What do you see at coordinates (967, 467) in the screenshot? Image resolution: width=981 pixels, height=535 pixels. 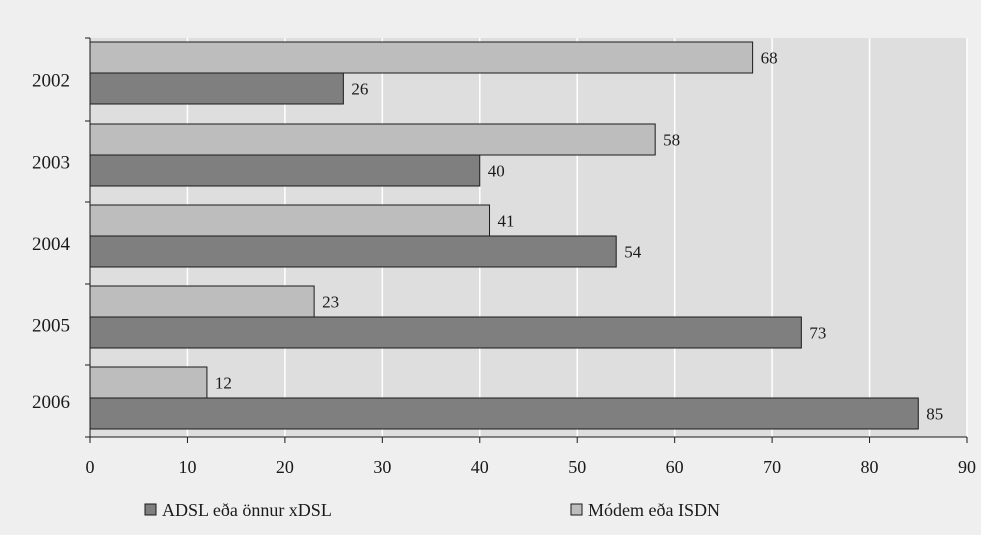 I see `x-tick-label: 90` at bounding box center [967, 467].